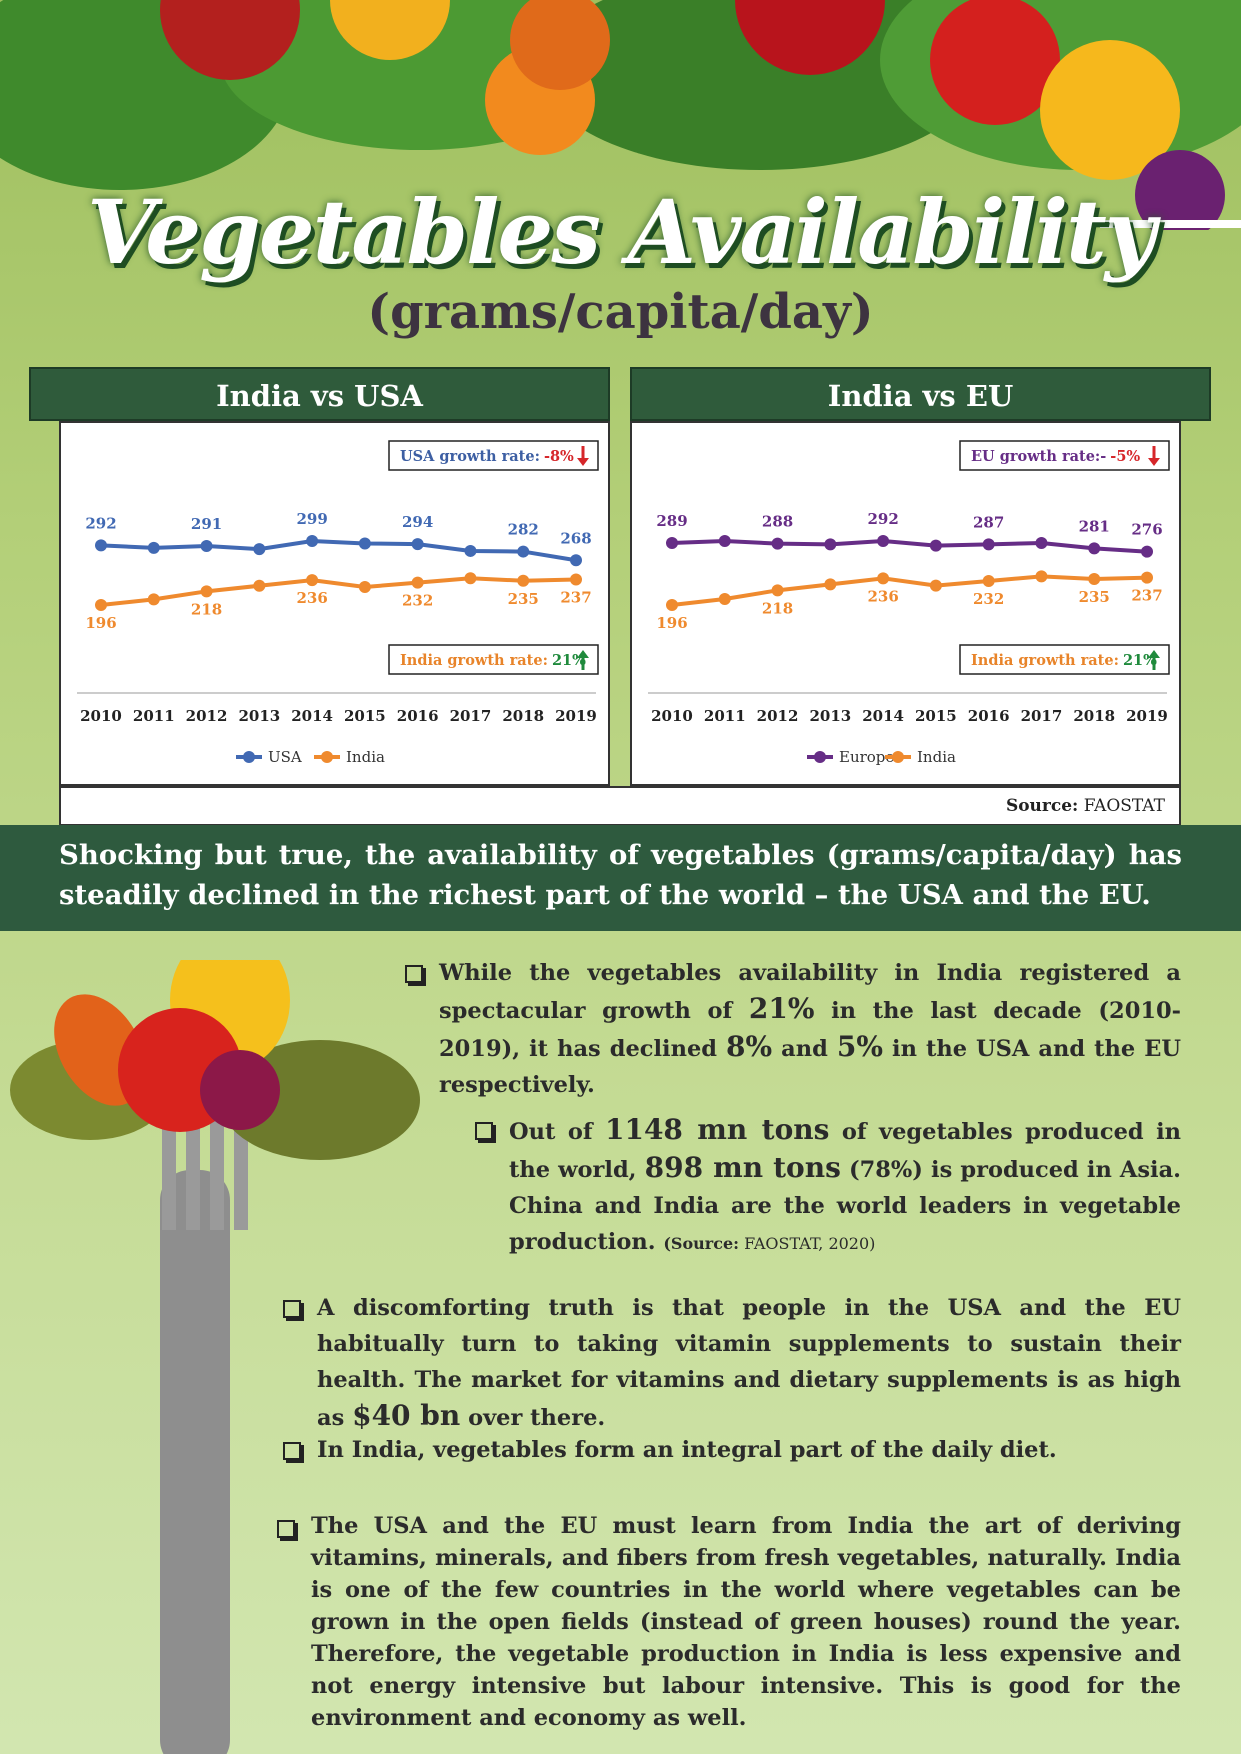 The image size is (1241, 1754). Describe the element at coordinates (575, 538) in the screenshot. I see `data-label: 268` at that location.